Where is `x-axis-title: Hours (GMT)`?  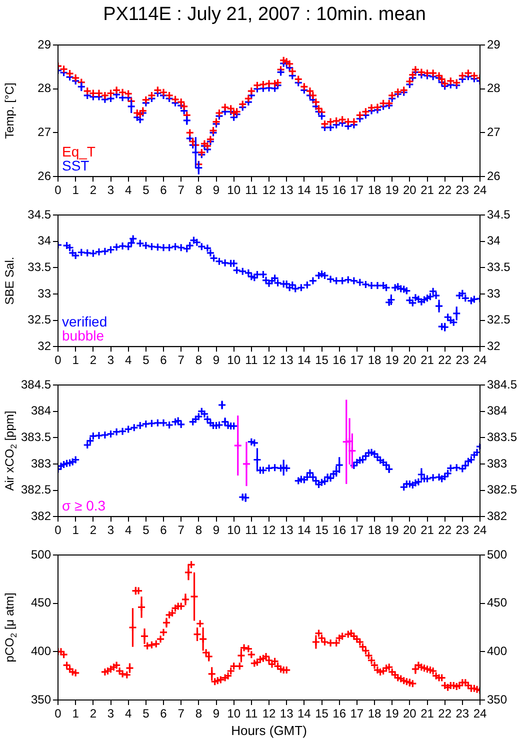 x-axis-title: Hours (GMT) is located at coordinates (269, 730).